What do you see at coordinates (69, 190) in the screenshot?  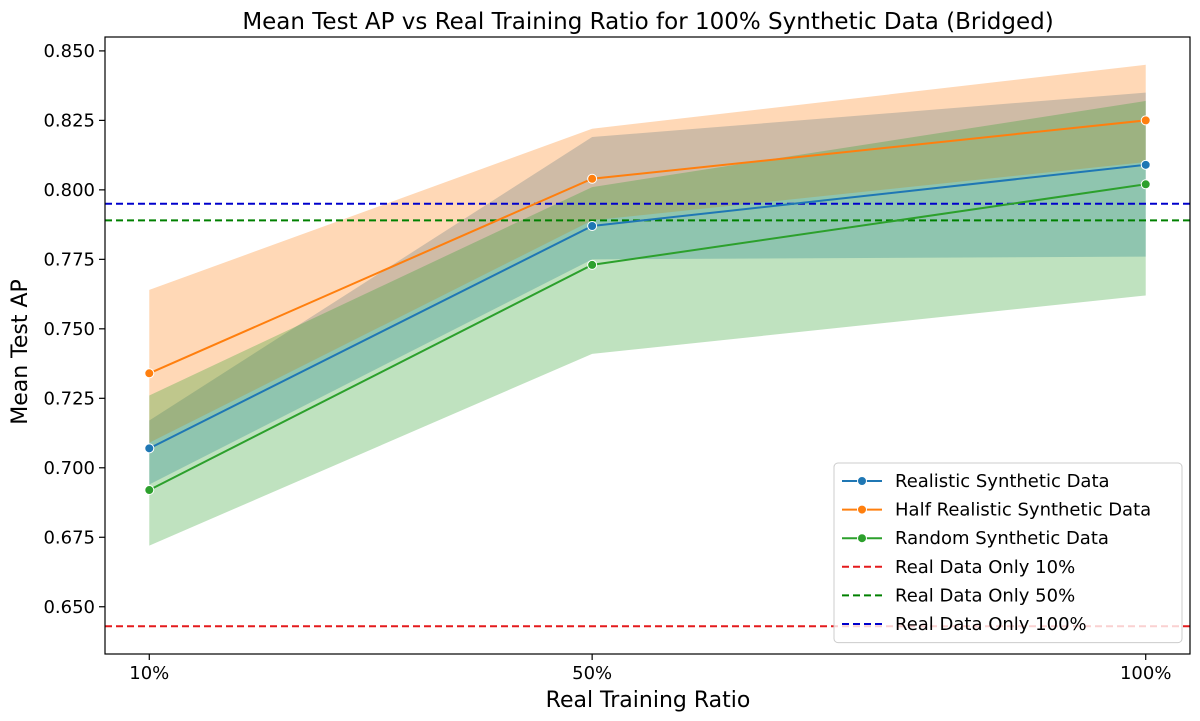 I see `y-tick-label: 0.800` at bounding box center [69, 190].